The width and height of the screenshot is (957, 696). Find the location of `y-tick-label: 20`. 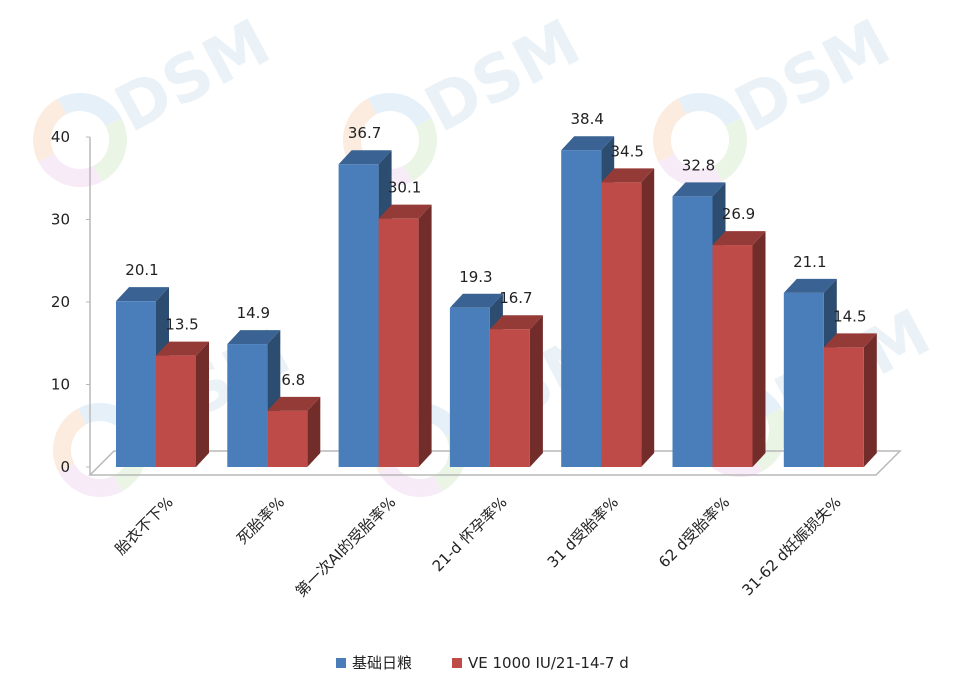

y-tick-label: 20 is located at coordinates (60, 302).